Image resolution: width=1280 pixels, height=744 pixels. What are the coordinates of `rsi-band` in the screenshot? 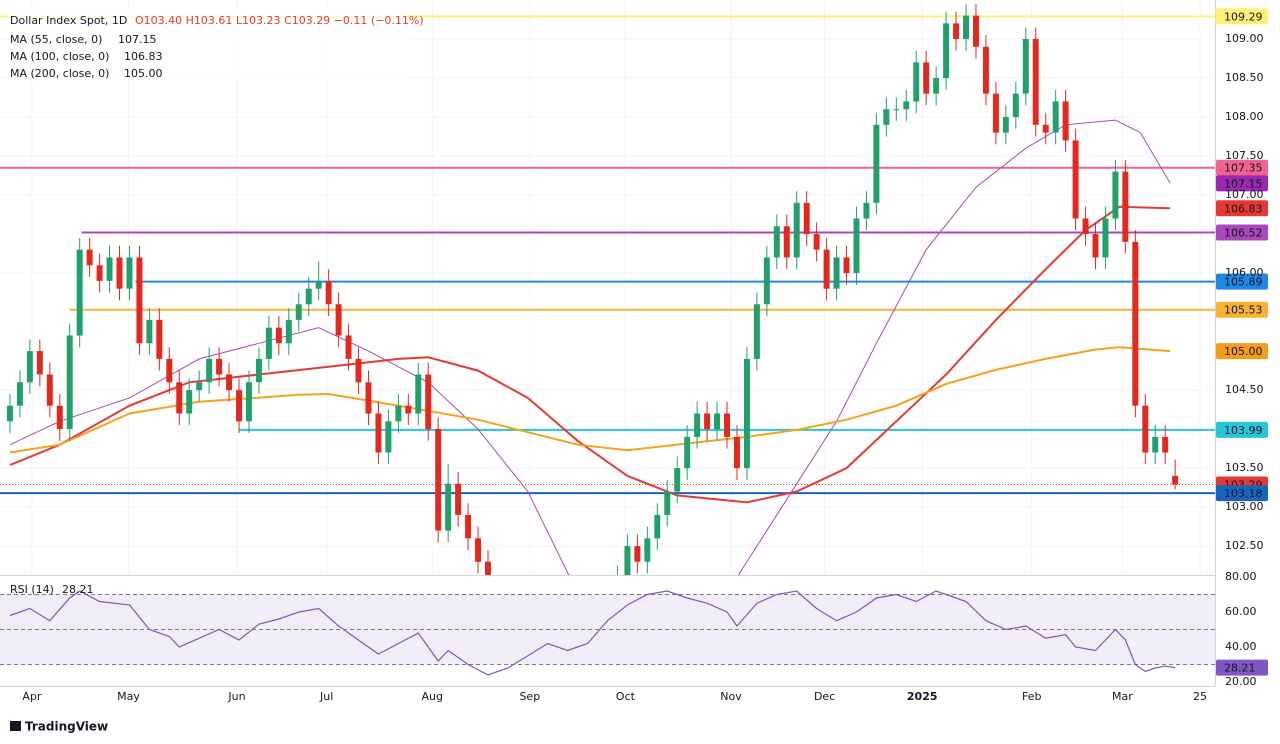 It's located at (607, 629).